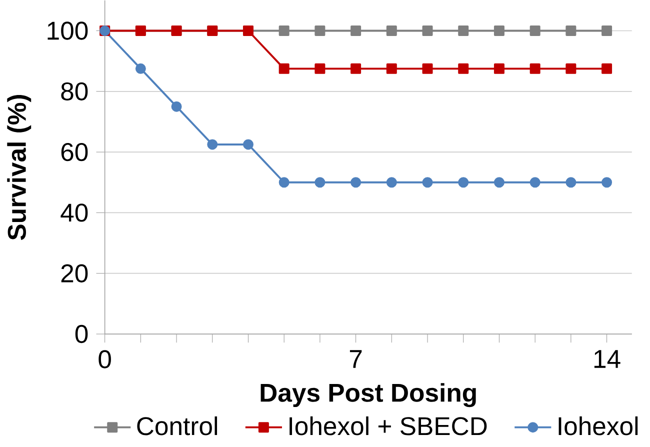 The image size is (650, 447). Describe the element at coordinates (74, 273) in the screenshot. I see `y-tick-label: 20` at that location.